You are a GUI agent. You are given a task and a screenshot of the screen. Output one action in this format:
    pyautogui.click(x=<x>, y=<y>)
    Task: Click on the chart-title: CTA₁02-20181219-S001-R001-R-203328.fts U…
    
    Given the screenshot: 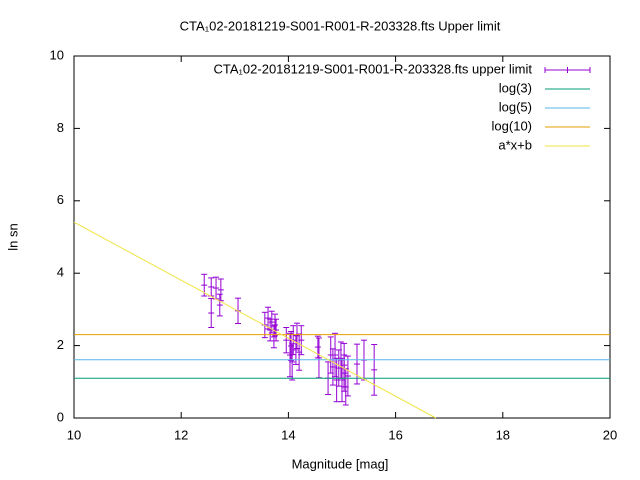 What is the action you would take?
    pyautogui.click(x=340, y=25)
    